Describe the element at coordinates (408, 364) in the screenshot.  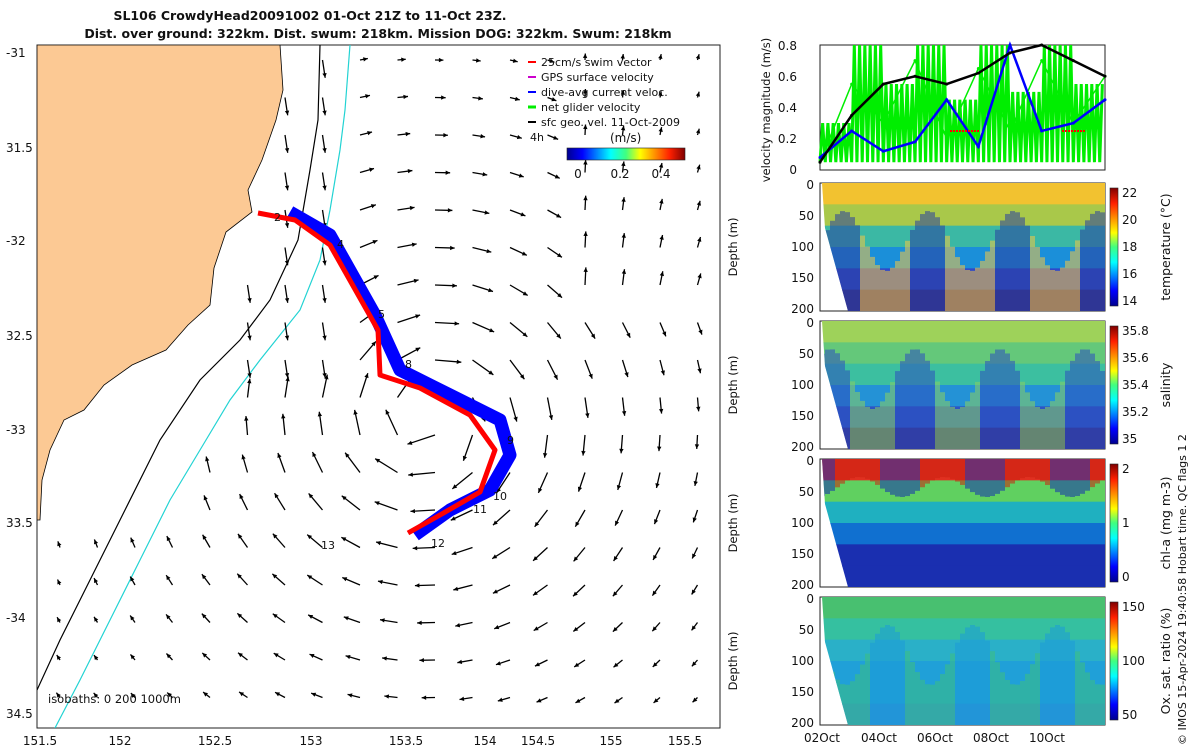
I see `day-marker: 8` at that location.